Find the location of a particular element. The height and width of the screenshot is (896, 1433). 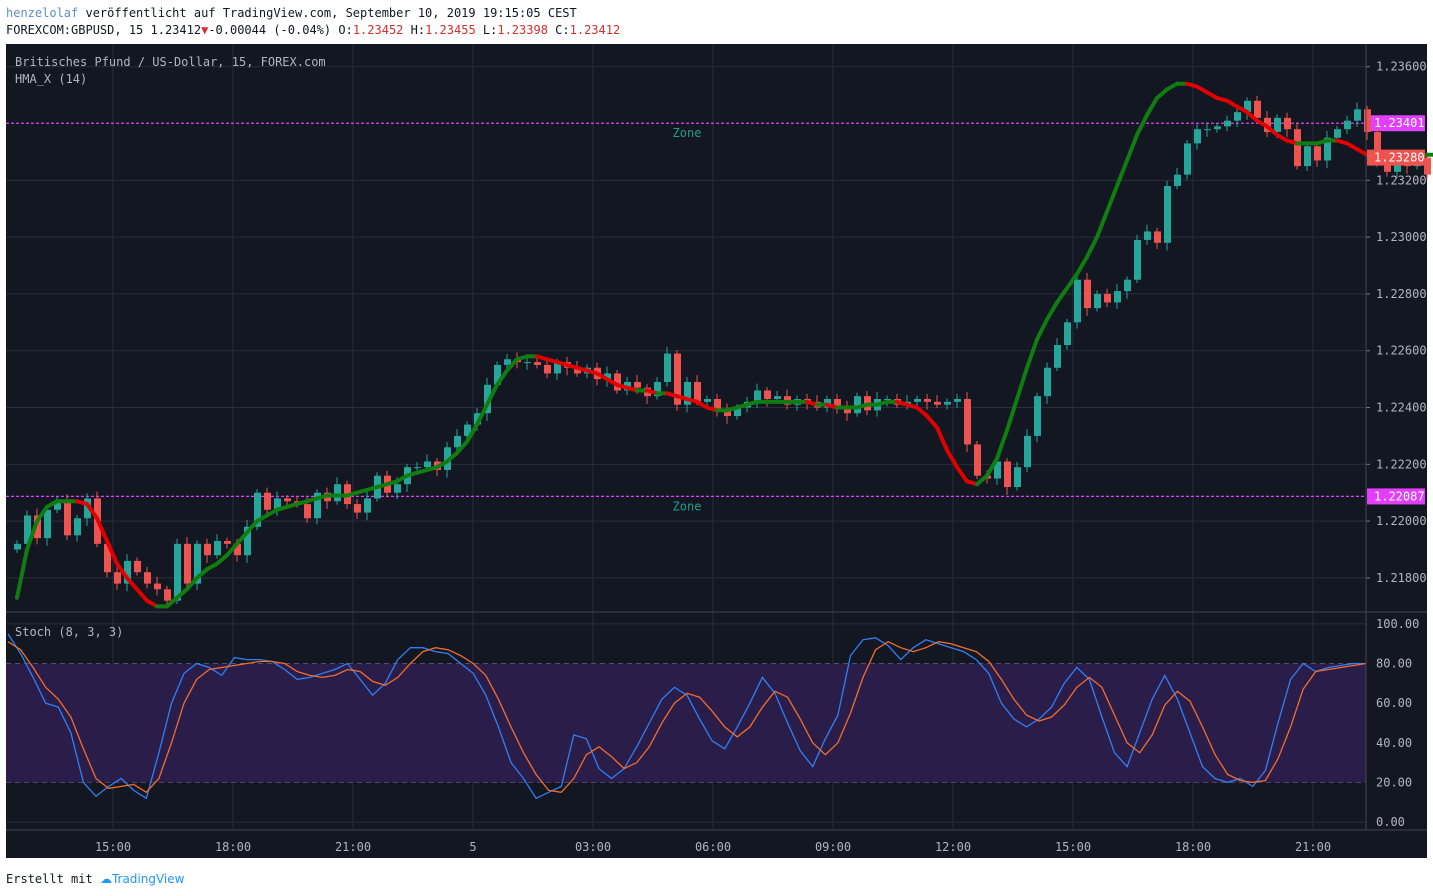

y-tick-label: 1.22000 is located at coordinates (1401, 521).